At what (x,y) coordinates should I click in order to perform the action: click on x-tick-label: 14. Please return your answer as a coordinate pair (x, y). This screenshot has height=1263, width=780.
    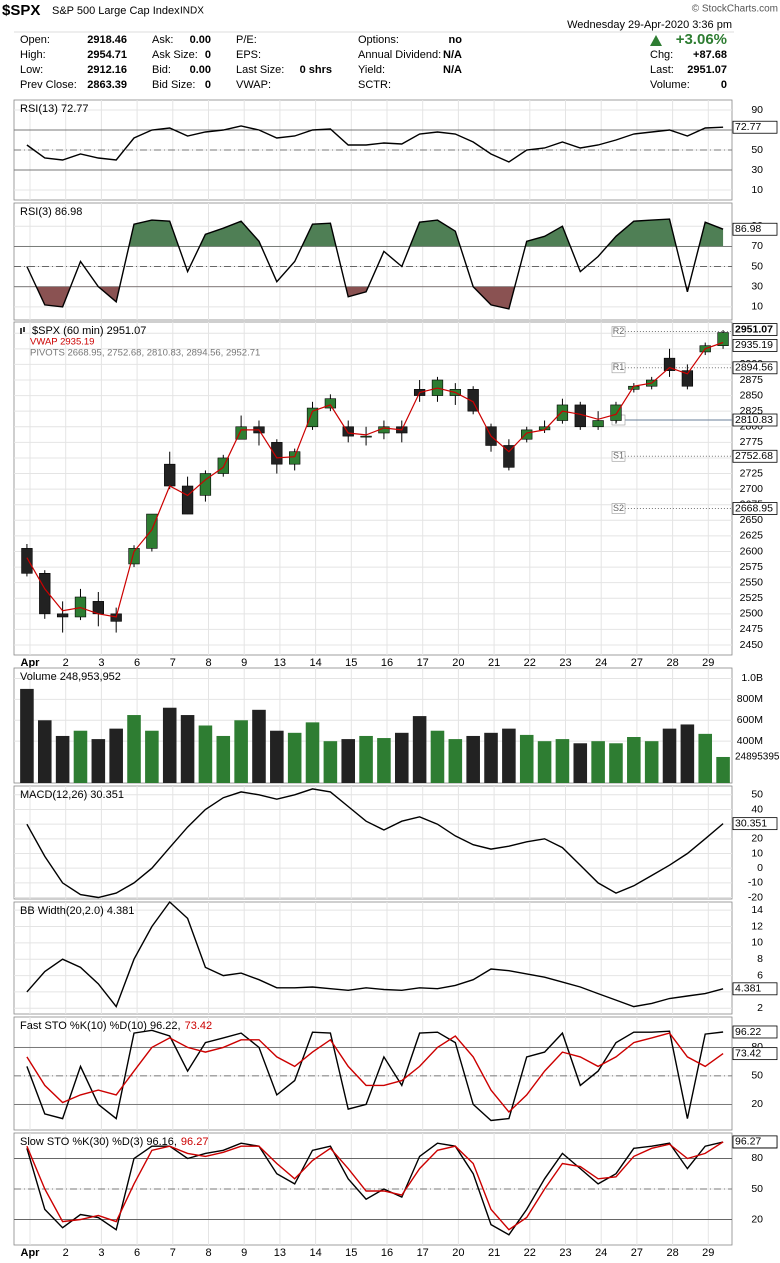
    Looking at the image, I should click on (315, 663).